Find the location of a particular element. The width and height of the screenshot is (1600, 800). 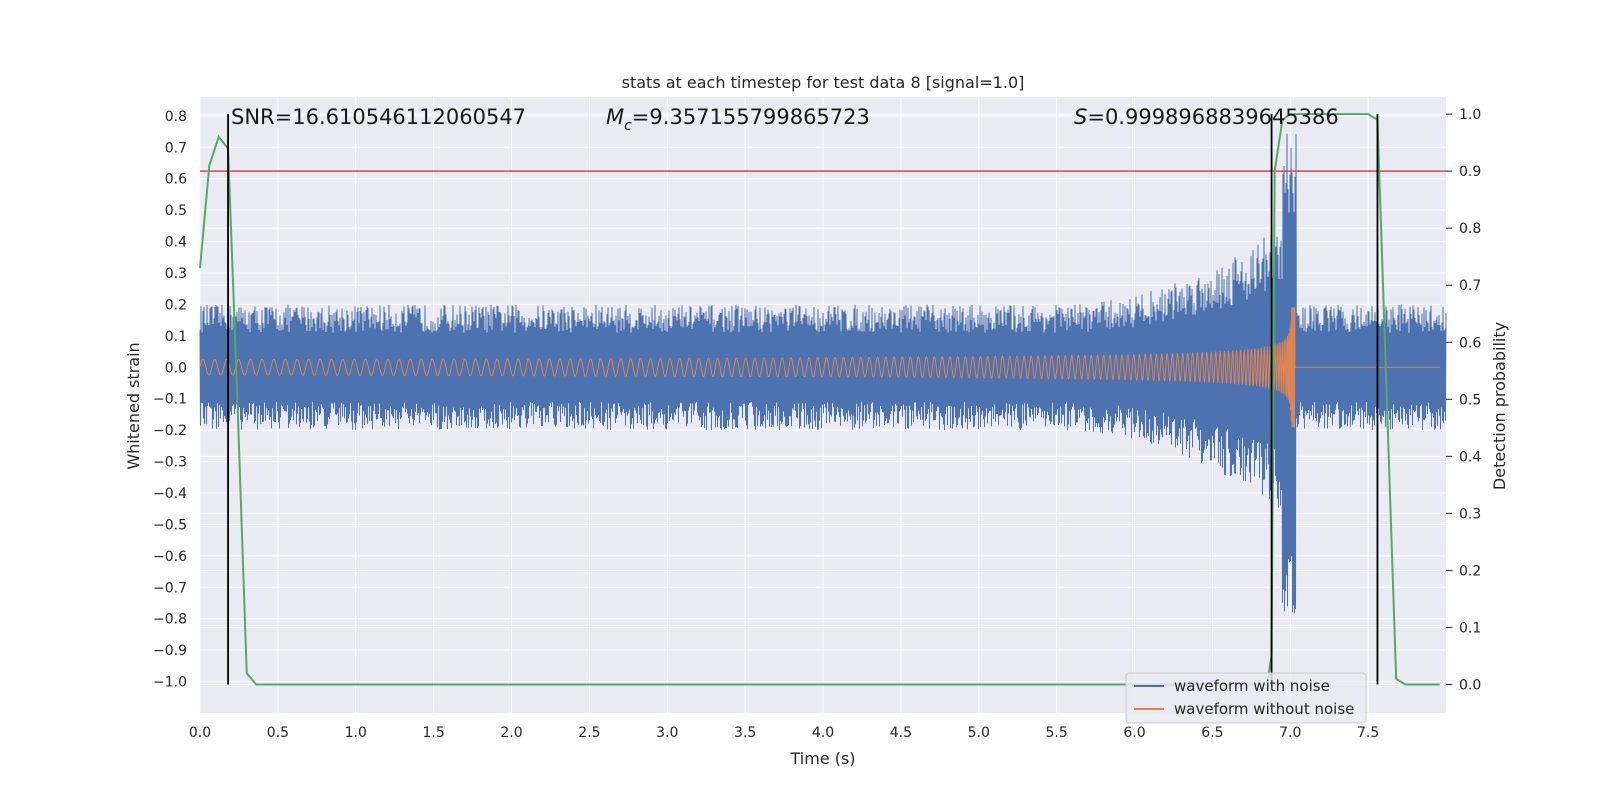

y2-tick-label: 0.0 is located at coordinates (1470, 685).